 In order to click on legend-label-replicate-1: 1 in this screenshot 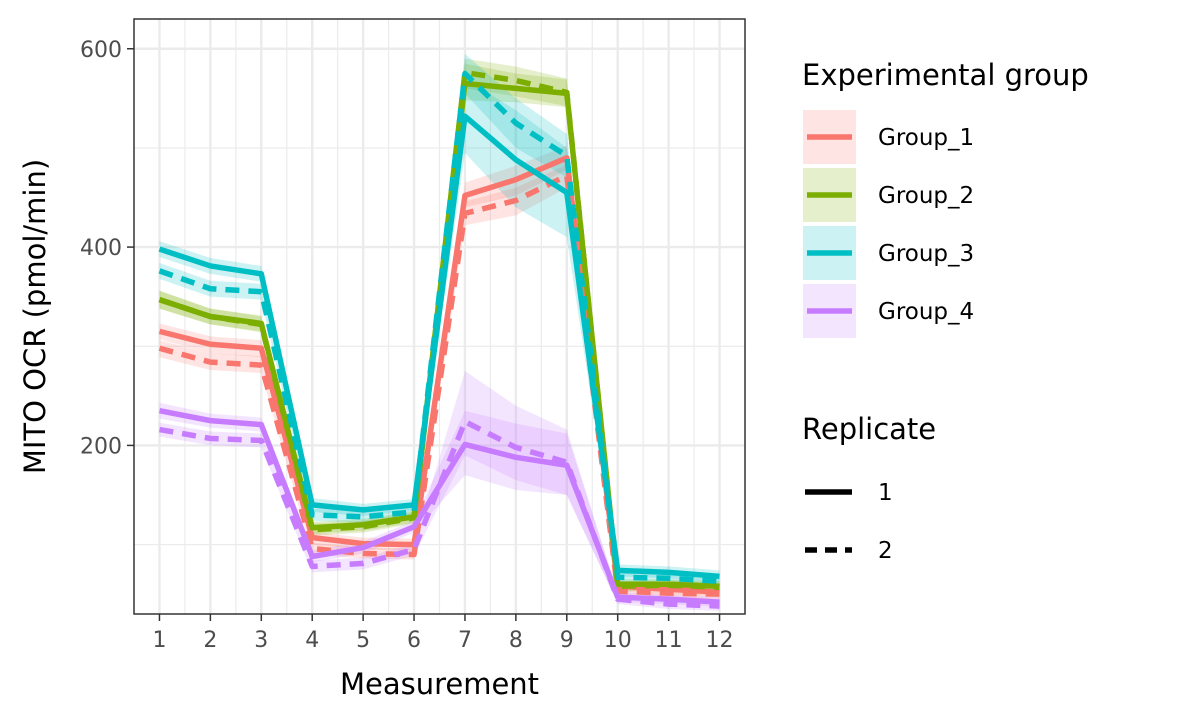, I will do `click(885, 493)`.